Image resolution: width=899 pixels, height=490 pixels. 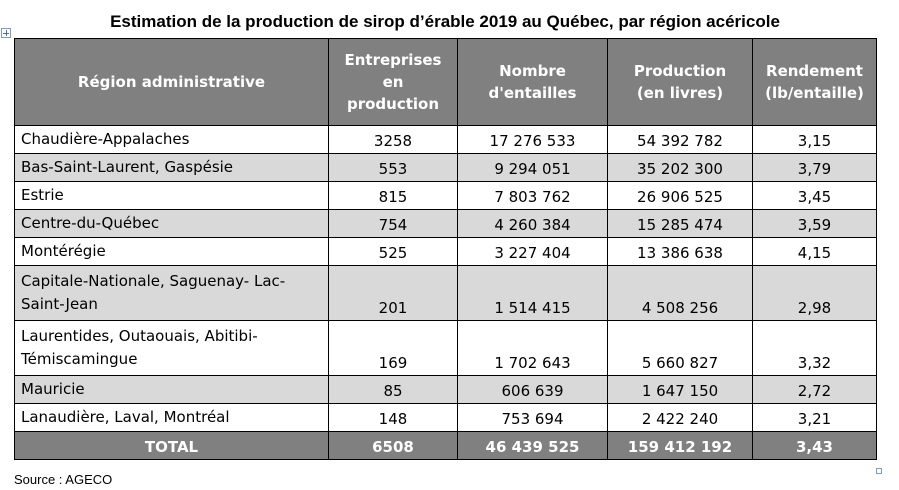 What do you see at coordinates (680, 223) in the screenshot?
I see `production-cell: 15 285 474` at bounding box center [680, 223].